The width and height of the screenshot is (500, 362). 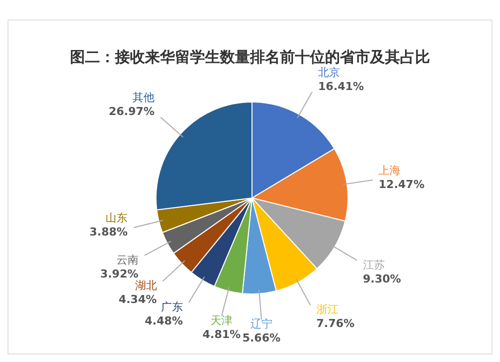 What do you see at coordinates (108, 232) in the screenshot?
I see `data-label: 3.88%` at bounding box center [108, 232].